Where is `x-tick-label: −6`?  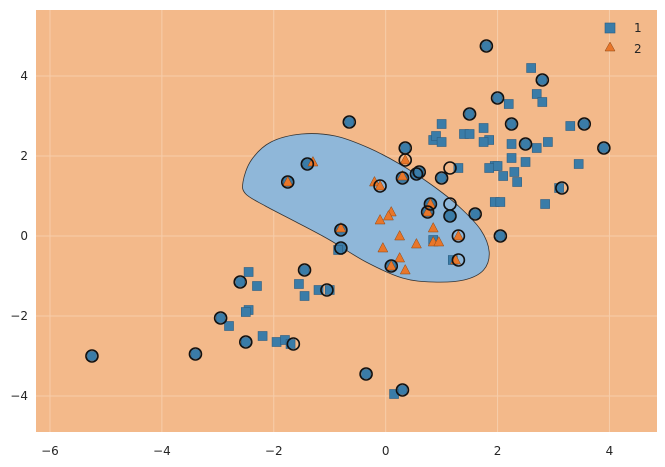
x-tick-label: −6 is located at coordinates (50, 451).